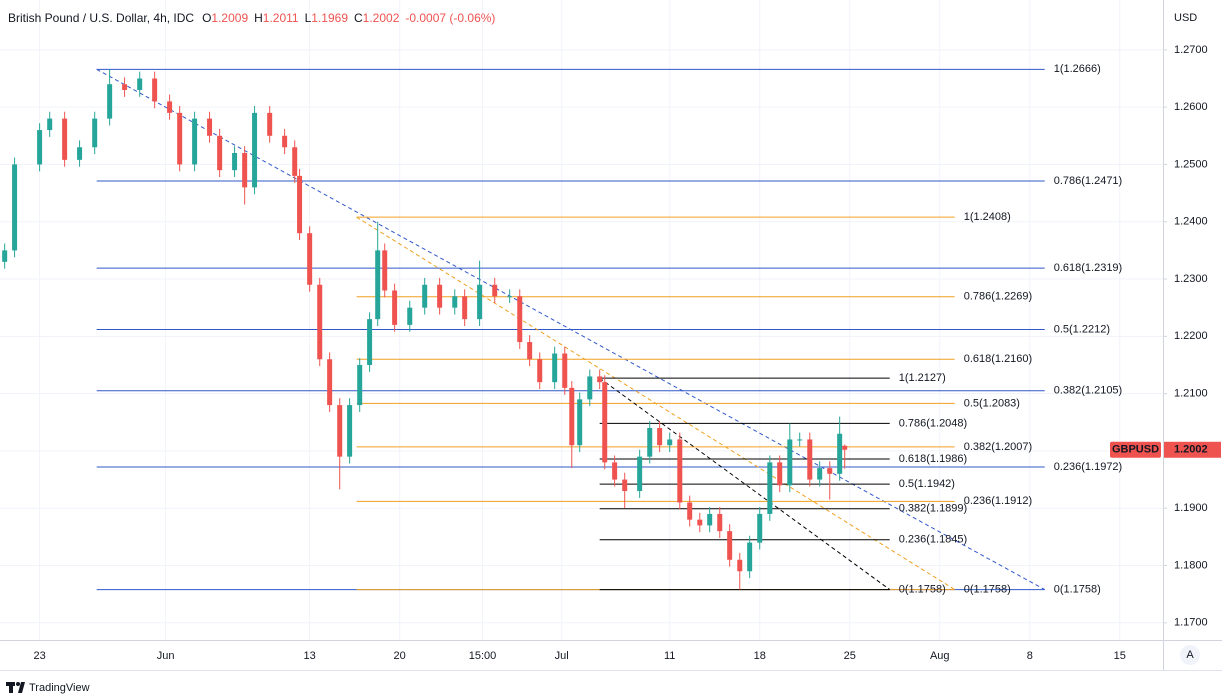 The image size is (1222, 696). I want to click on y-tick-label: 1.1800, so click(1191, 565).